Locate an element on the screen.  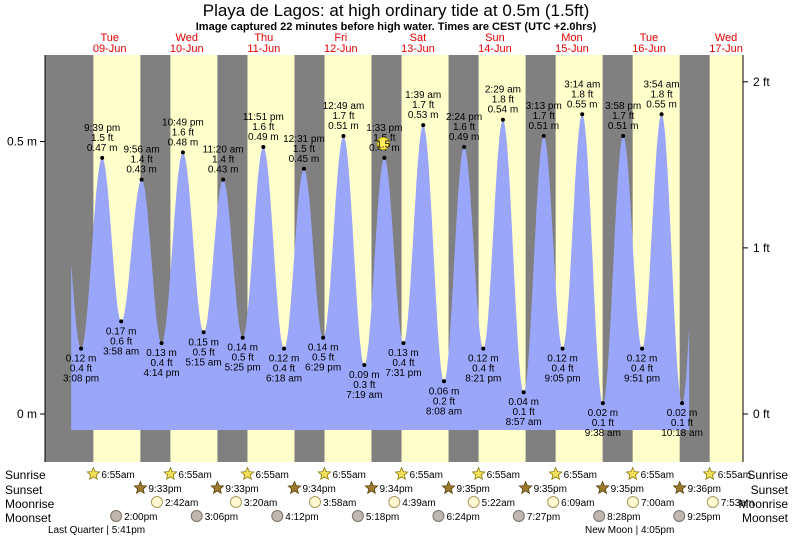
tide-feet-label: 0.2 ft is located at coordinates (444, 401).